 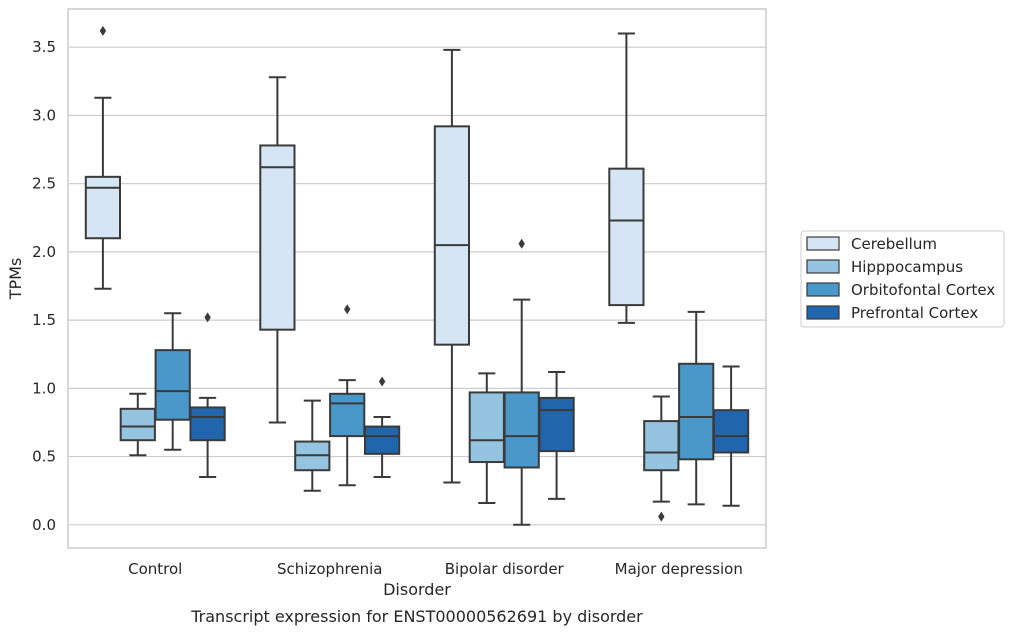 What do you see at coordinates (894, 244) in the screenshot?
I see `legend-label: Cerebellum` at bounding box center [894, 244].